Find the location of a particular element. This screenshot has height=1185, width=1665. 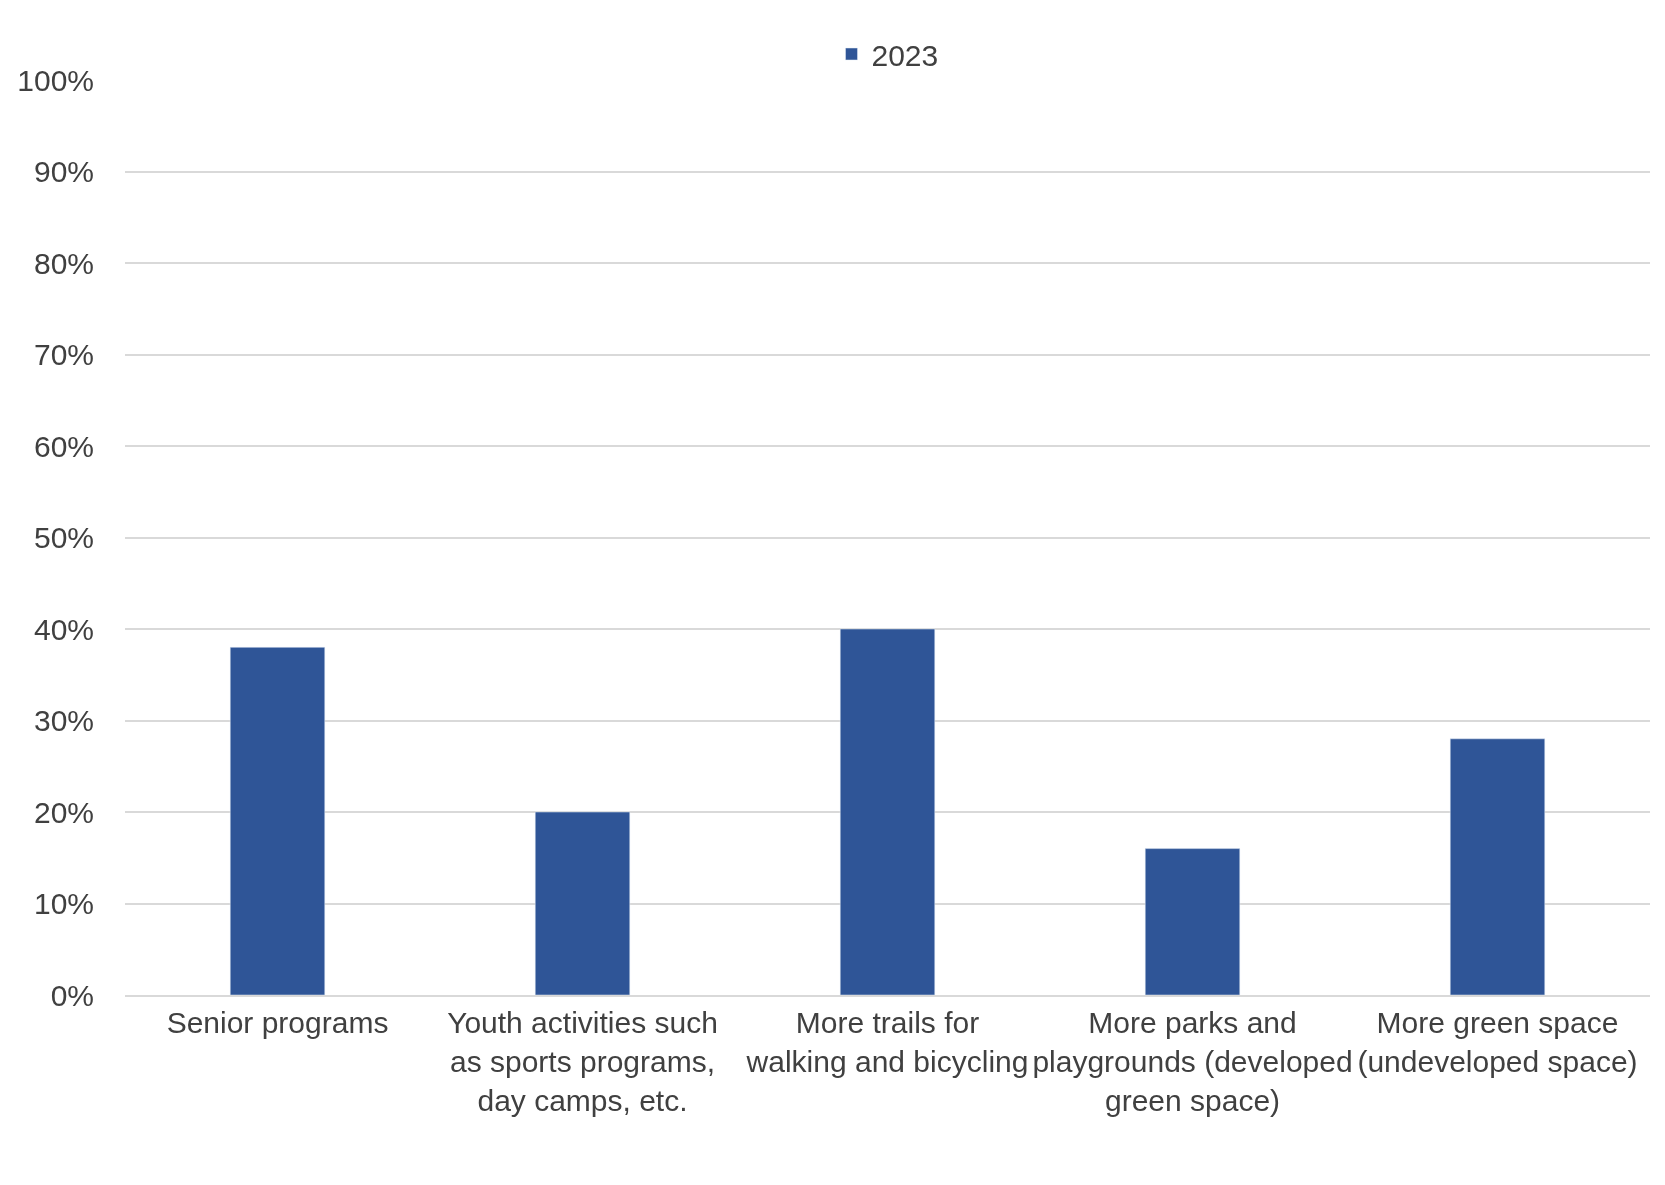

y-tick-label: 70% is located at coordinates (63, 354).